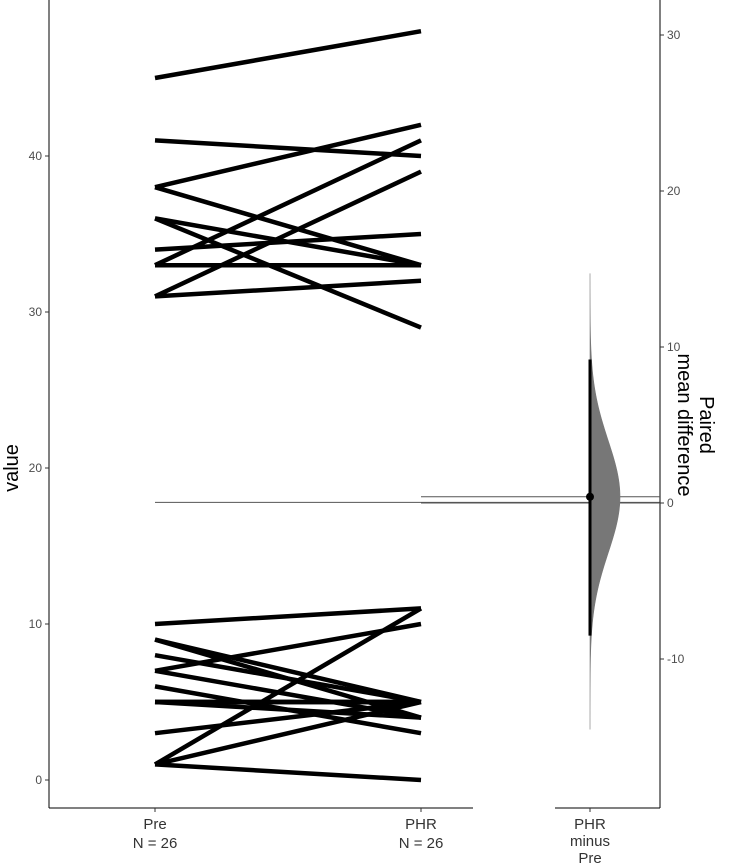 The height and width of the screenshot is (867, 734). What do you see at coordinates (36, 624) in the screenshot?
I see `y-tick-label: 10` at bounding box center [36, 624].